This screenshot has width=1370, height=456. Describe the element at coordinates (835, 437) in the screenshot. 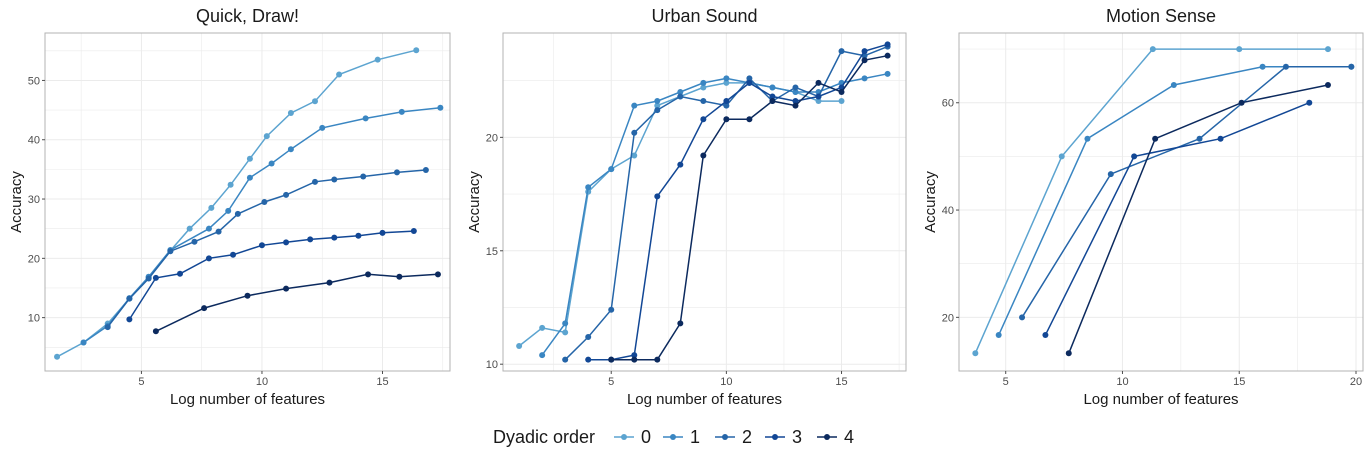

I see `legend-item-4: 4` at that location.